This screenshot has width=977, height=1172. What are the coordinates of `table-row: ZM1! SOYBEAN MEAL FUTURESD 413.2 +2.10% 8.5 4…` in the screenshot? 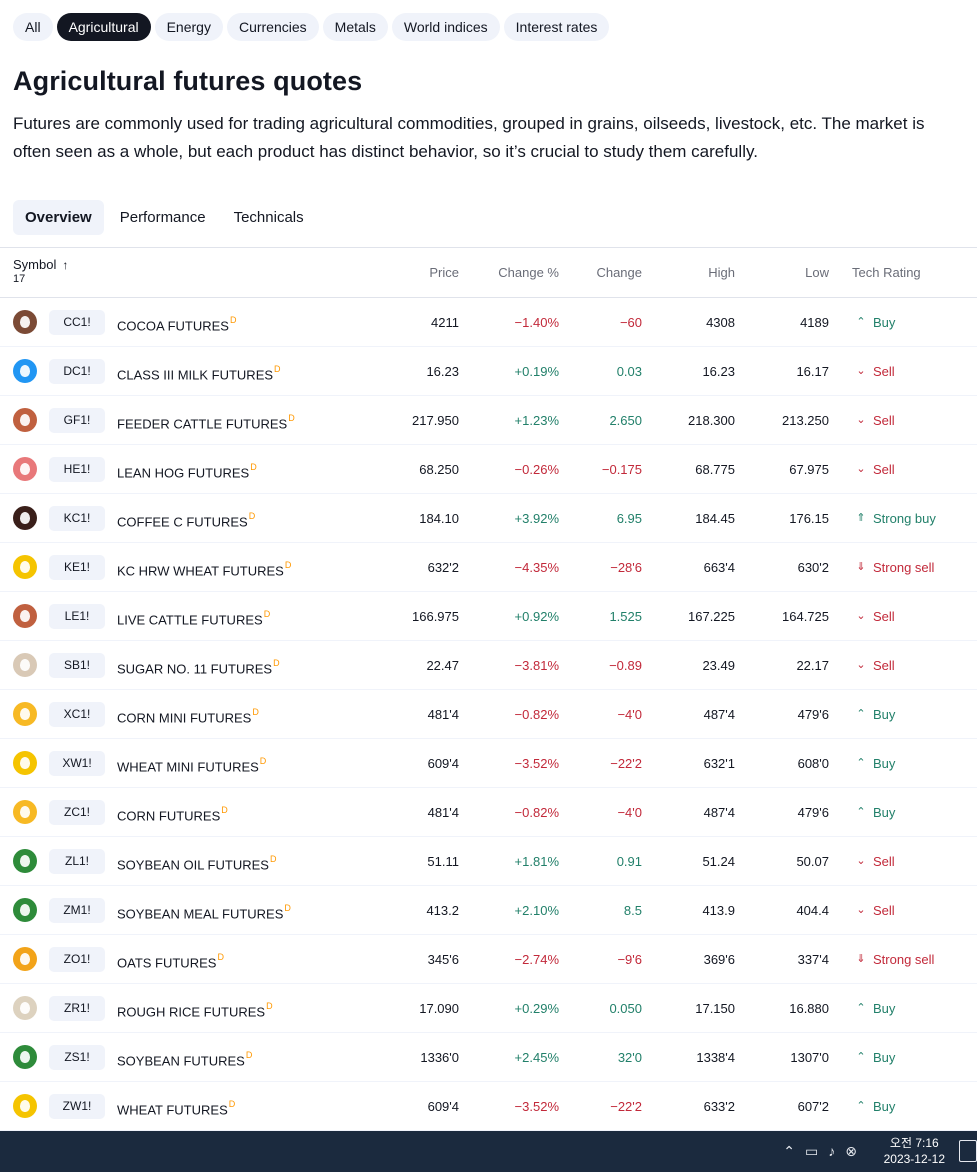 It's located at (488, 910).